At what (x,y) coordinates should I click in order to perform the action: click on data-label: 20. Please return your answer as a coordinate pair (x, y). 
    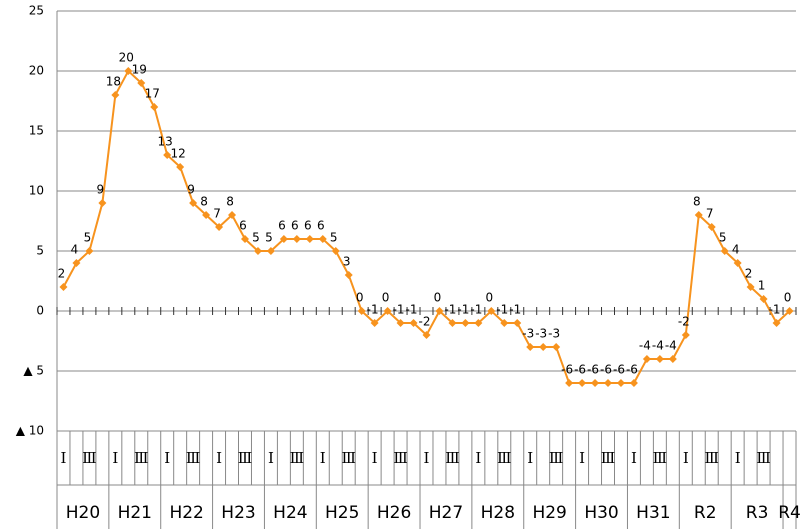
    Looking at the image, I should click on (126, 58).